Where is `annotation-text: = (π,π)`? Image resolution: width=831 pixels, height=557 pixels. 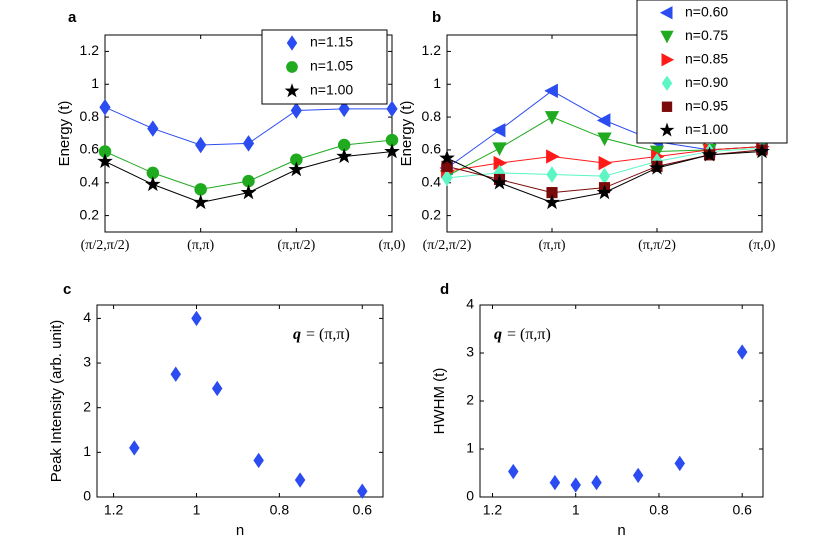
annotation-text: = (π,π) is located at coordinates (529, 334).